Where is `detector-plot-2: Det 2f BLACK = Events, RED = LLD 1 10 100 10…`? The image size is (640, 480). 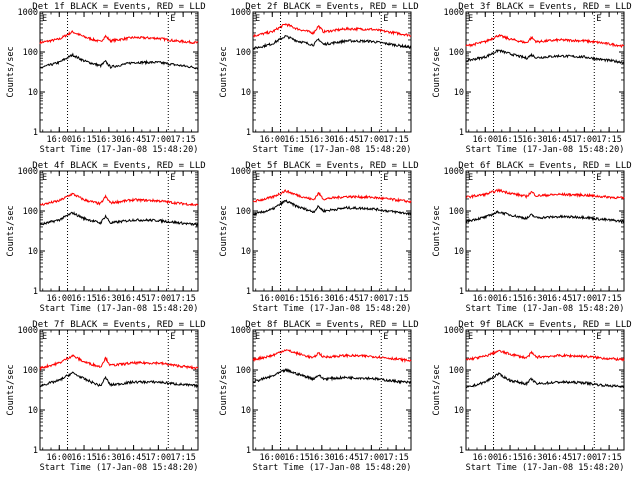
detector-plot-2: Det 2f BLACK = Events, RED = LLD 1 10 100 10… is located at coordinates (319, 78).